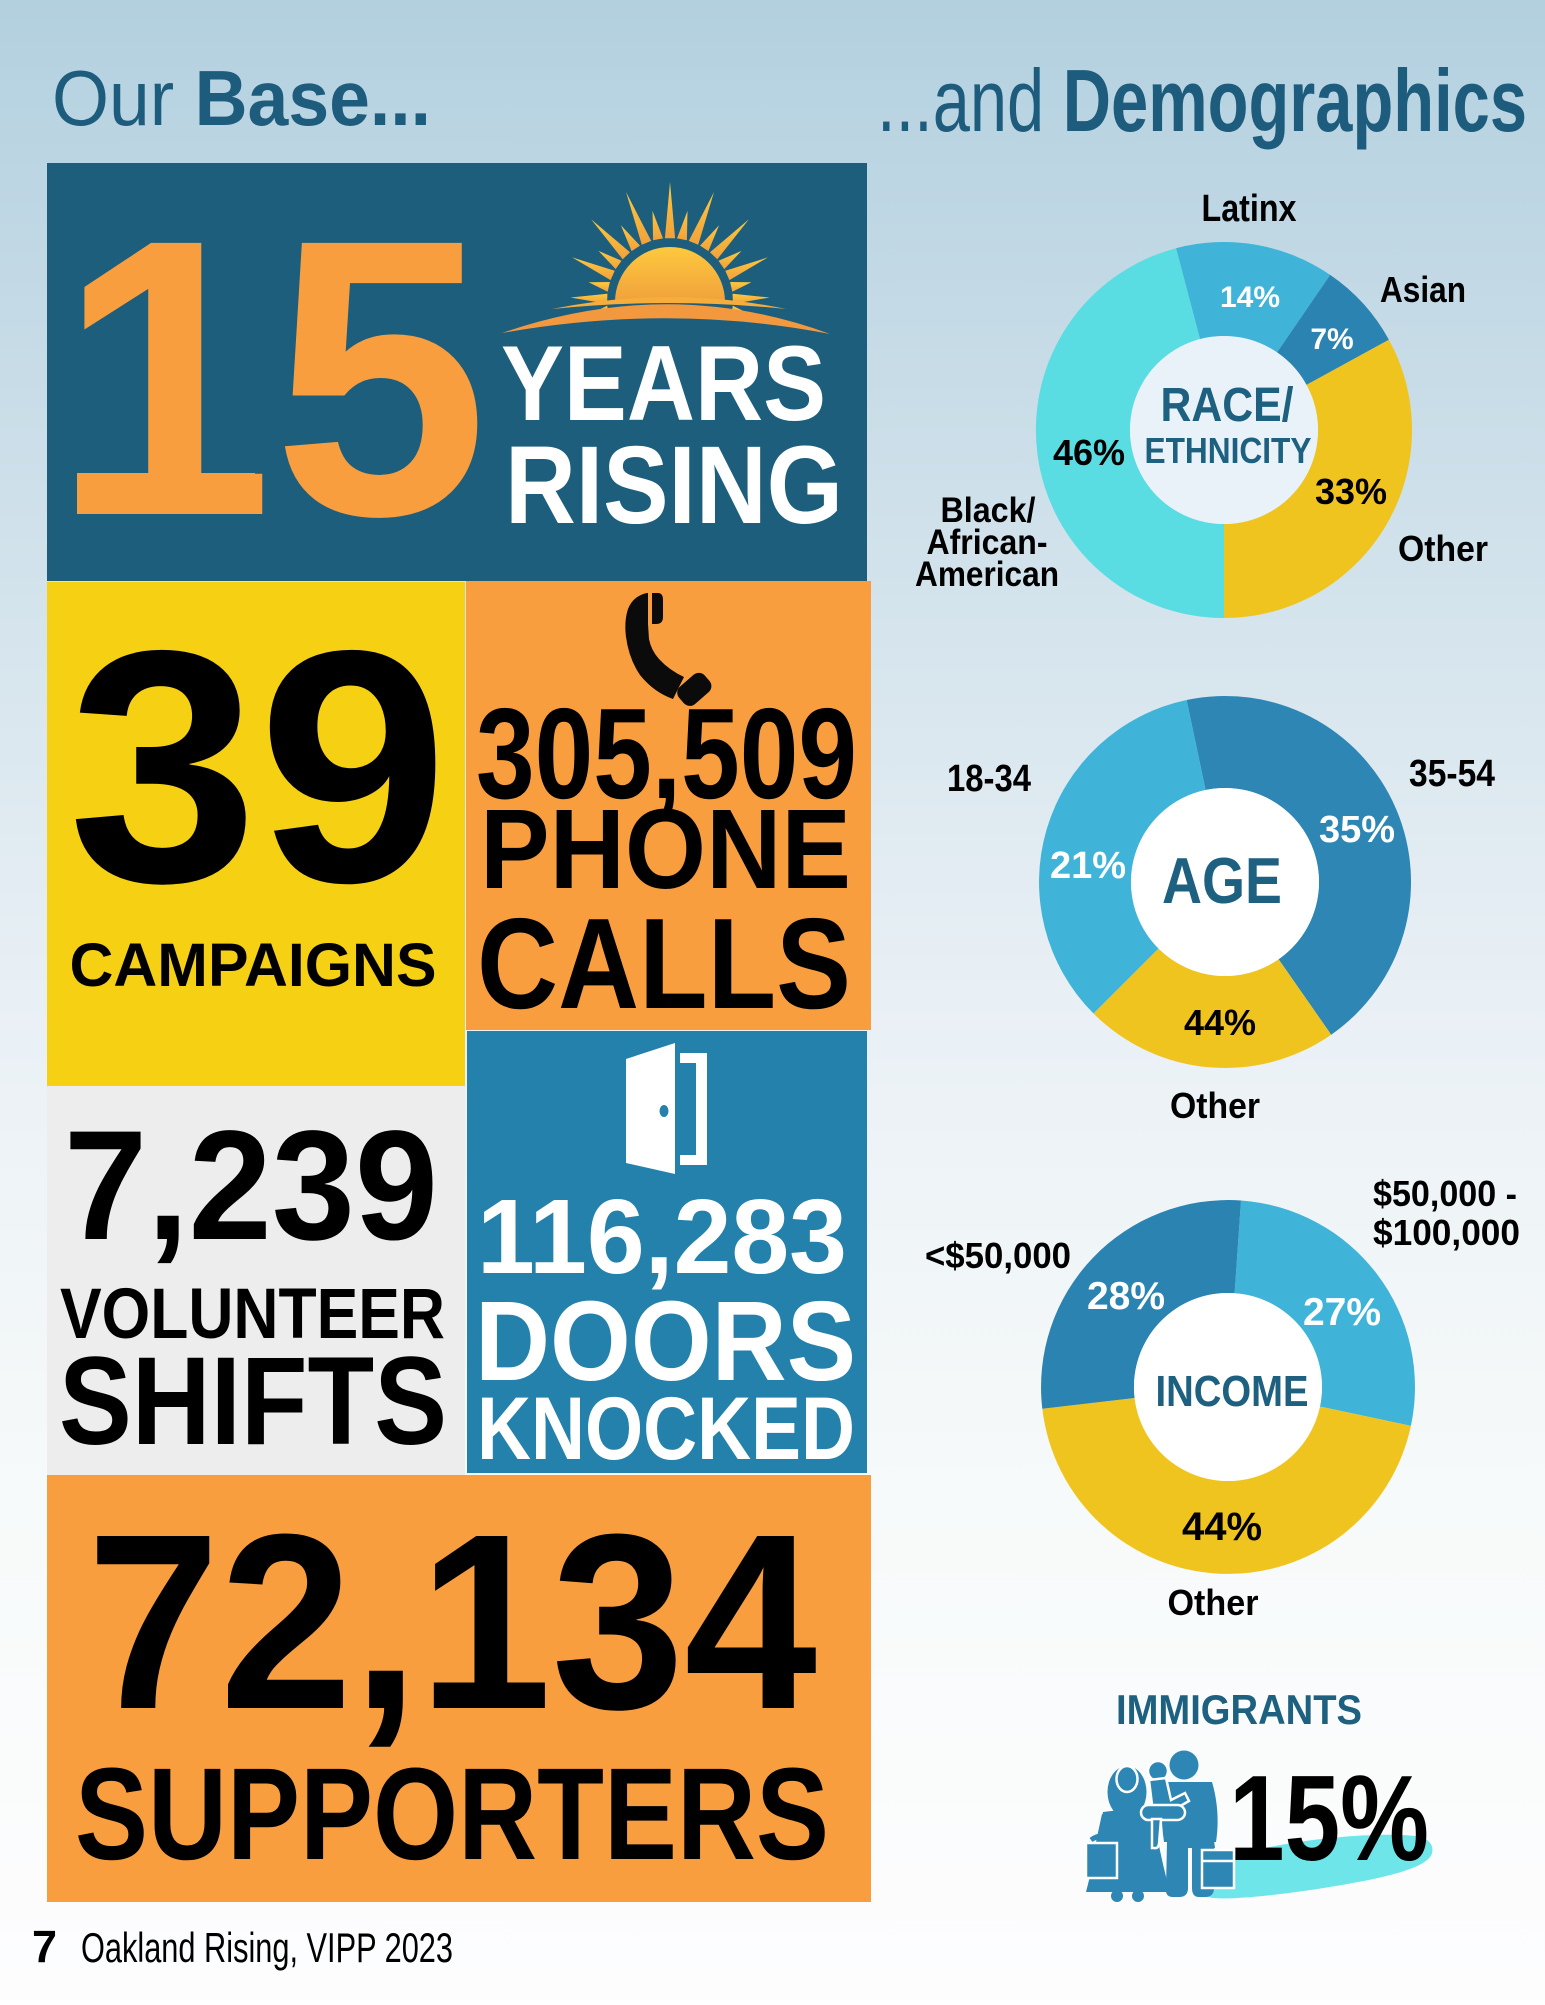 Image resolution: width=1545 pixels, height=2005 pixels. Describe the element at coordinates (663, 383) in the screenshot. I see `svg-text: YEARS` at that location.